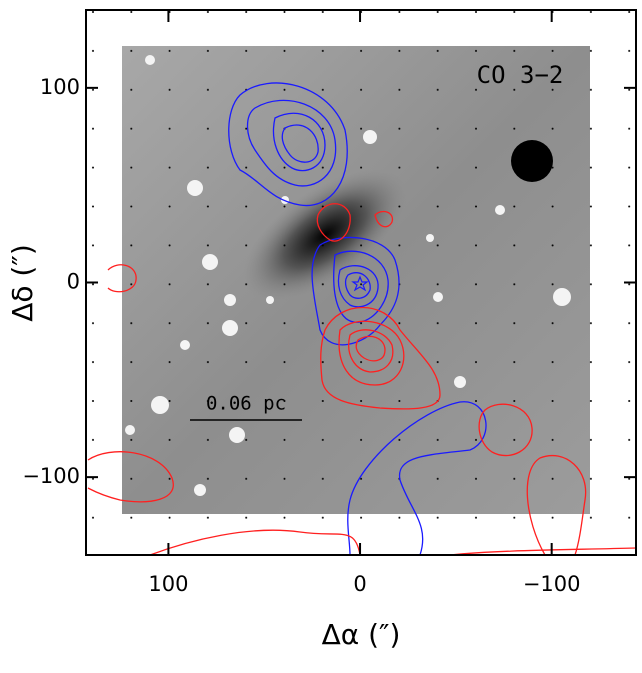  What do you see at coordinates (60, 87) in the screenshot?
I see `y-tick-label: 100` at bounding box center [60, 87].